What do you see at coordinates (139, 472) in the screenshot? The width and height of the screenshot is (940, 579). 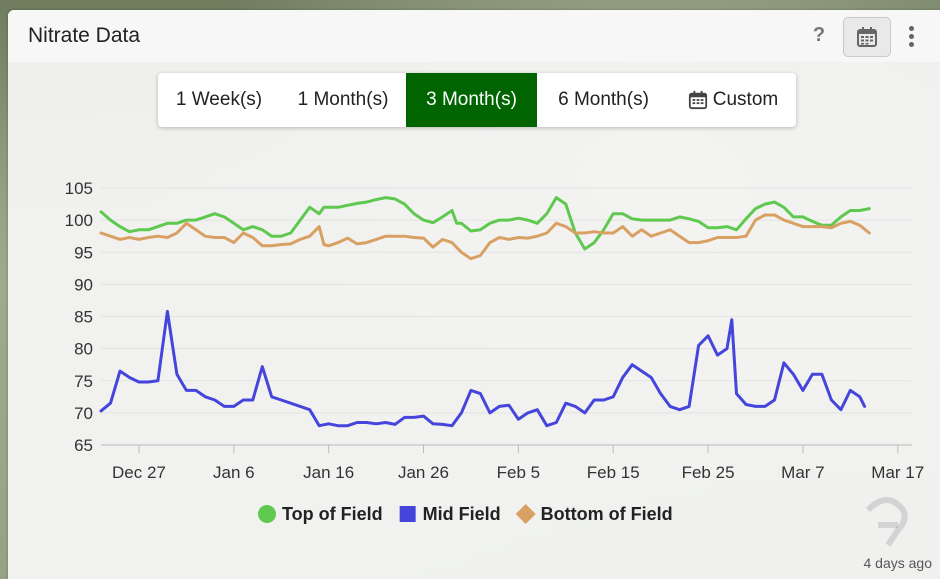 I see `x-tick-label: Dec 27` at bounding box center [139, 472].